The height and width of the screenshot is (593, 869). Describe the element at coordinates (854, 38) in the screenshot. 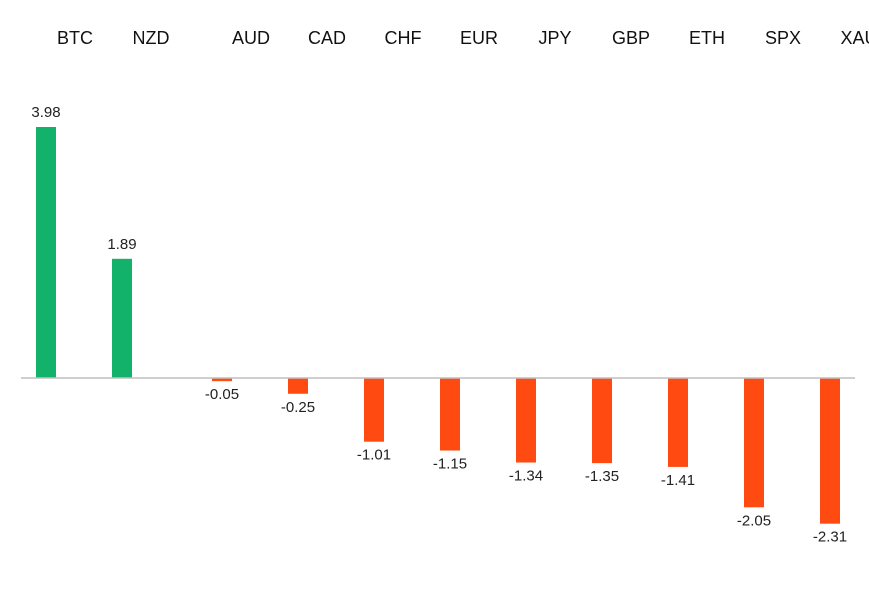

I see `category-label-xau: XAU` at that location.